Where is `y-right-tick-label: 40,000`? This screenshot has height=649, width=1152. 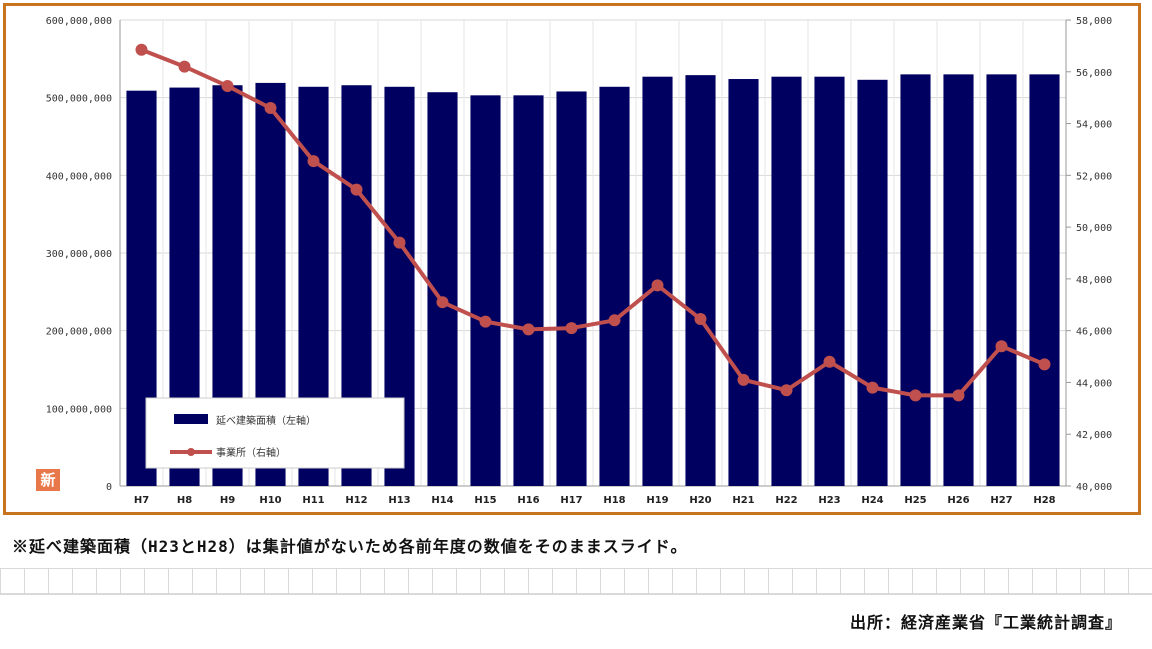 y-right-tick-label: 40,000 is located at coordinates (1094, 487).